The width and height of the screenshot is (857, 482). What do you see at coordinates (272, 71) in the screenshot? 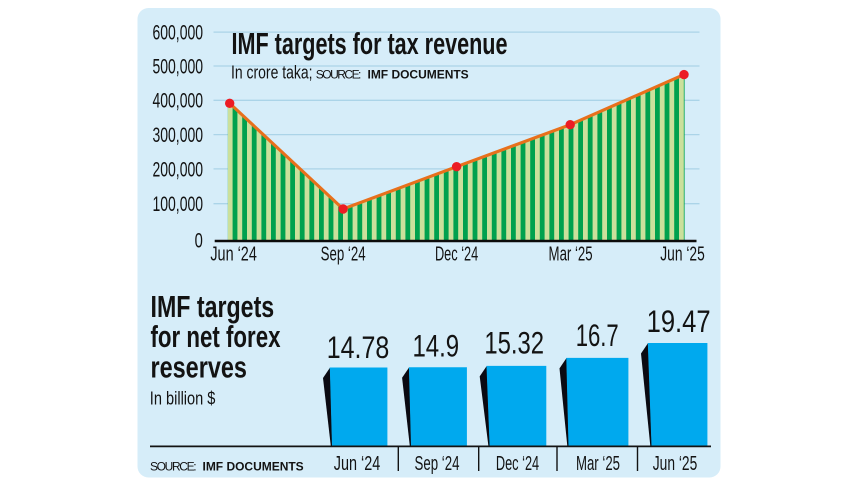
I see `svg-text: In crore taka;` at bounding box center [272, 71].